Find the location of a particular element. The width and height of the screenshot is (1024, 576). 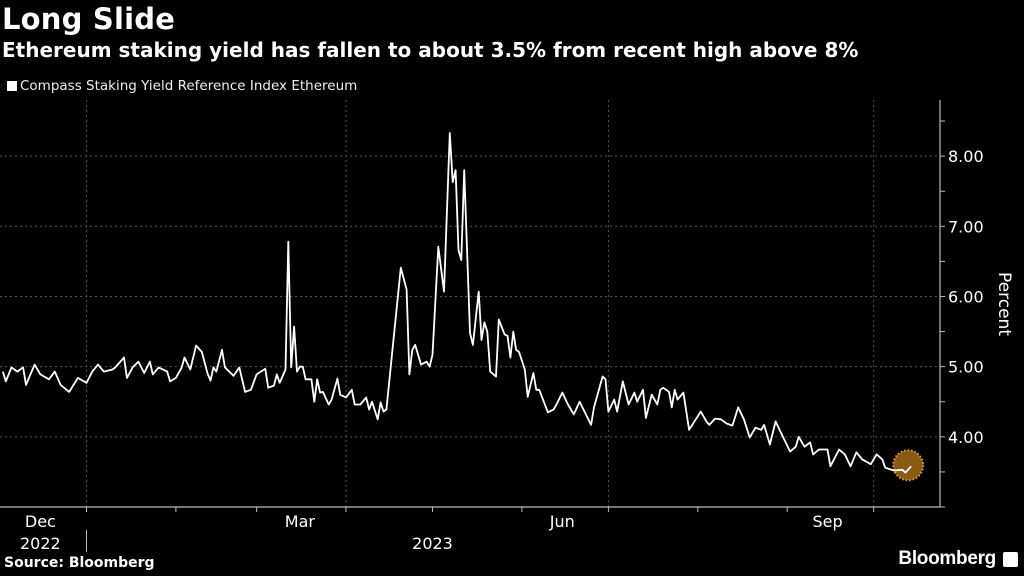

y-tick-label: 8.00 is located at coordinates (966, 156).